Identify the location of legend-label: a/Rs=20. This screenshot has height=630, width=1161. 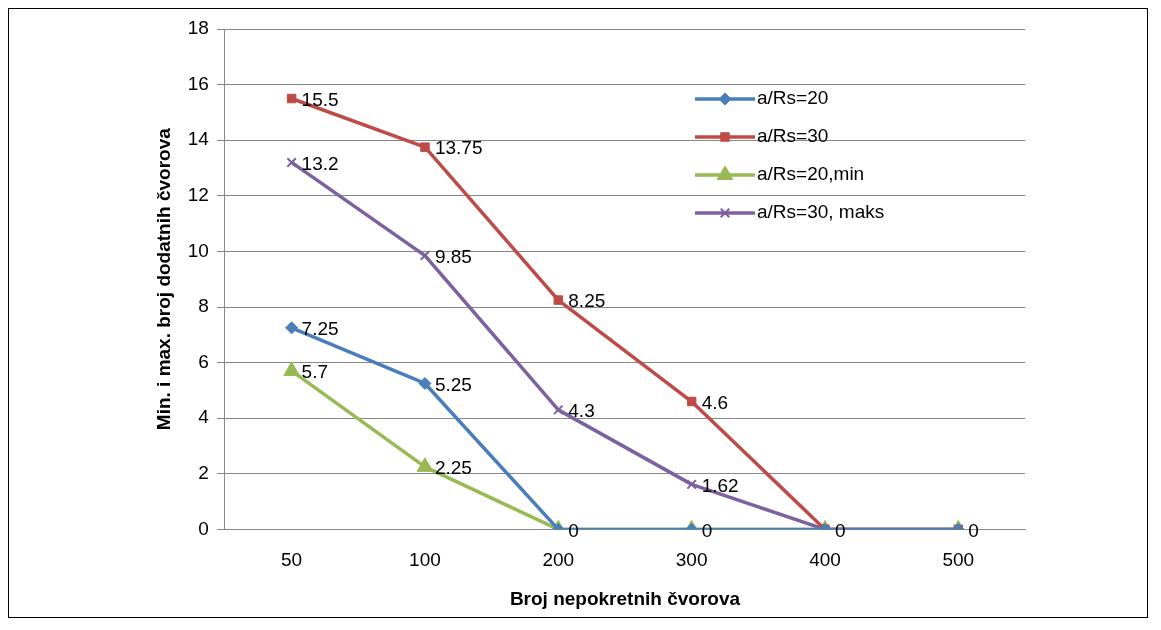
(793, 98).